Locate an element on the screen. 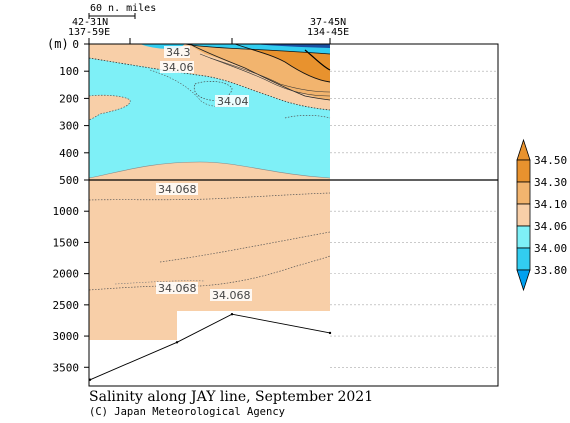 The height and width of the screenshot is (423, 570). credit-text: (C) Japan Meteorological Agency is located at coordinates (187, 412).